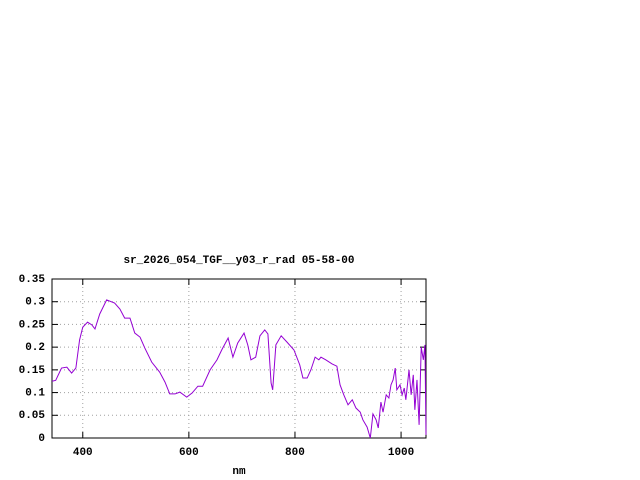 This screenshot has width=640, height=480. Describe the element at coordinates (41, 439) in the screenshot. I see `y-tick-label: 0` at that location.